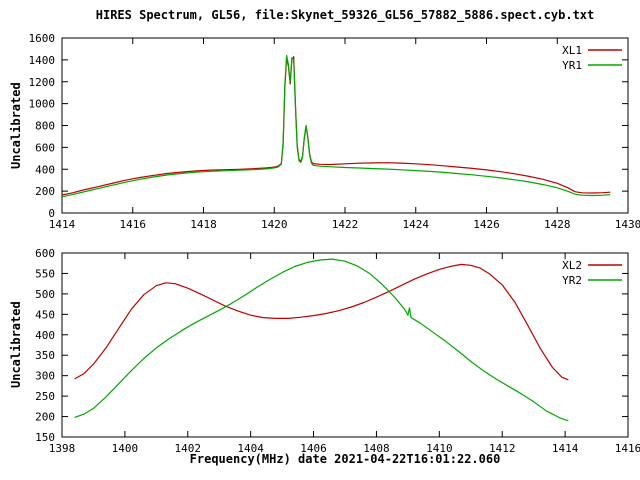 This screenshot has width=640, height=480. Describe the element at coordinates (42, 82) in the screenshot. I see `y-tick-label: 1200` at that location.